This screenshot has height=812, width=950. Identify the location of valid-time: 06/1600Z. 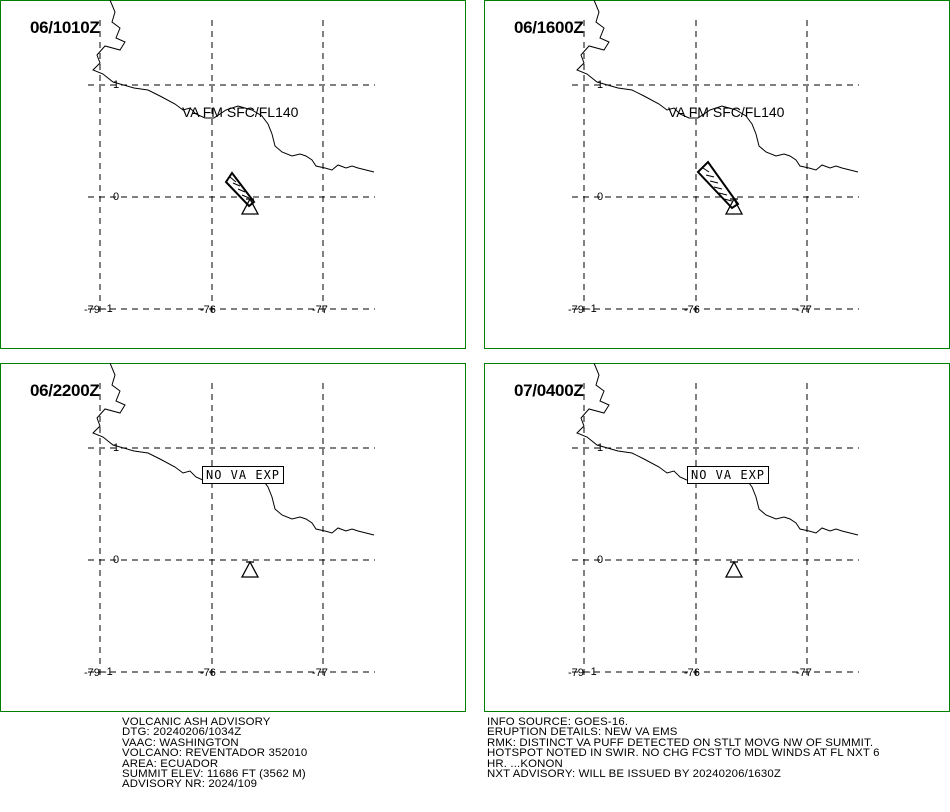
(549, 27).